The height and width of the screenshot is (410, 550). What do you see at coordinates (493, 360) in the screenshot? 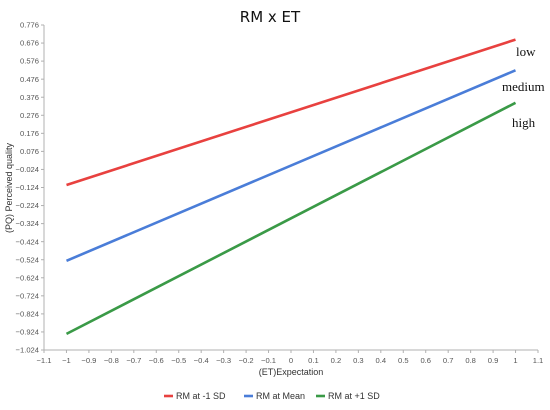
I see `x-tick-label: 0.9` at bounding box center [493, 360].